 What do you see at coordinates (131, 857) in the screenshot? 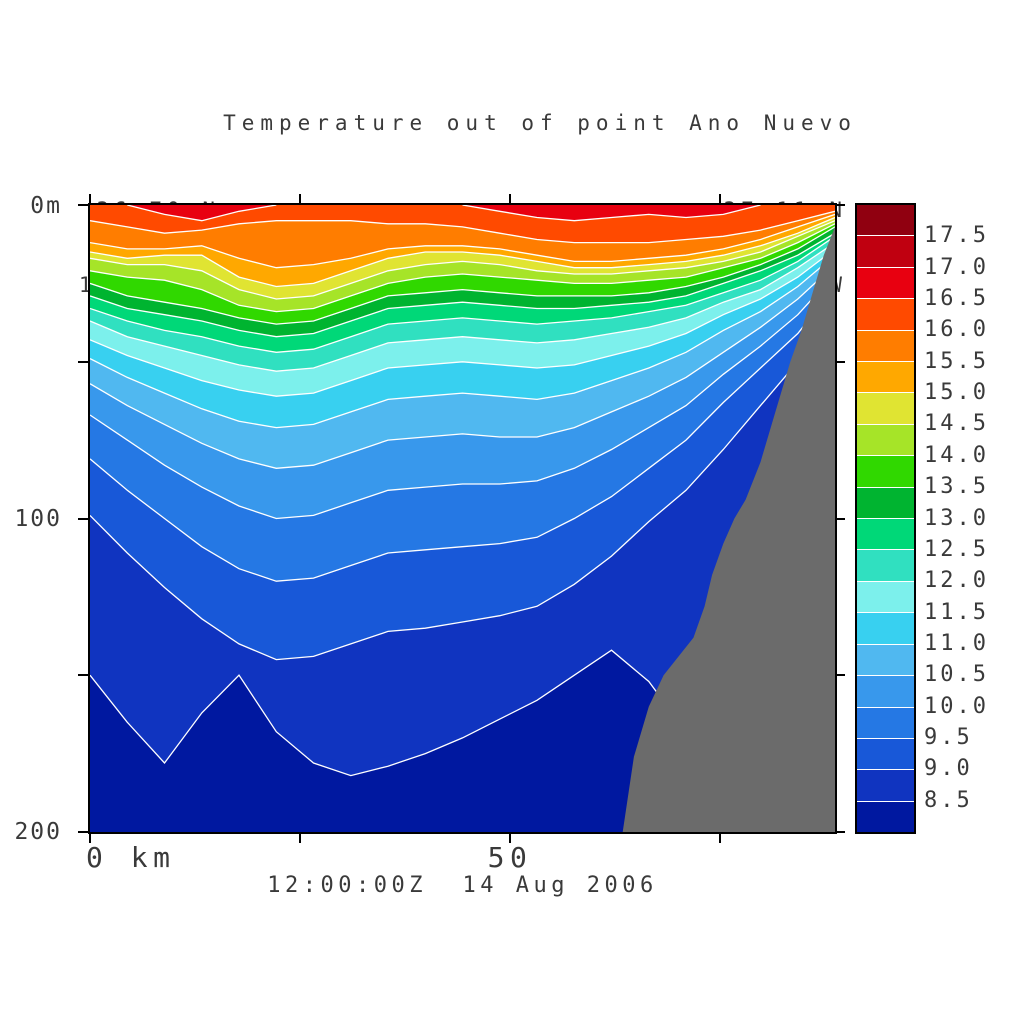
I see `x-axis-label-0km: 0 km` at bounding box center [131, 857].